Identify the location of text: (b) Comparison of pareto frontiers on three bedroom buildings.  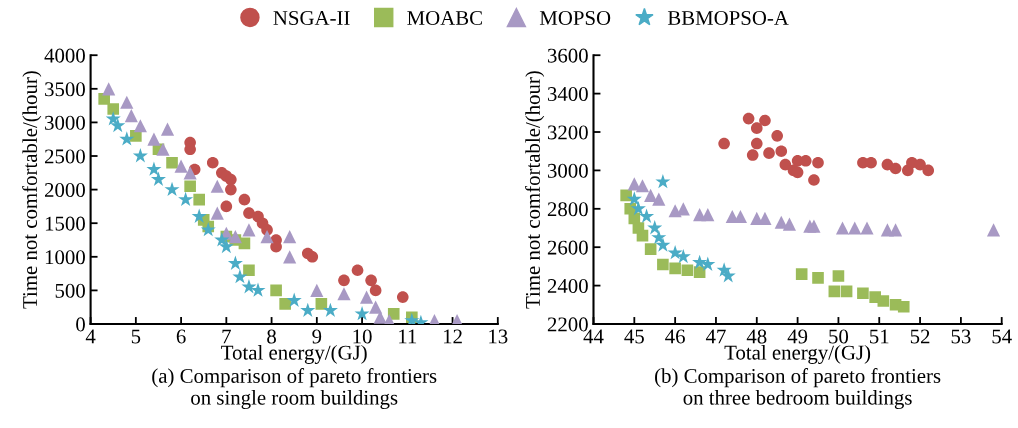
(798, 389).